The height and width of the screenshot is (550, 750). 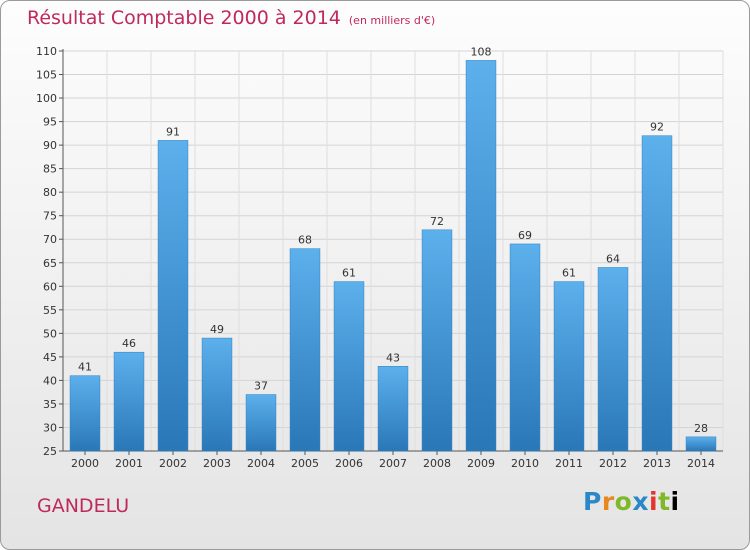 What do you see at coordinates (217, 394) in the screenshot?
I see `bar-2003` at bounding box center [217, 394].